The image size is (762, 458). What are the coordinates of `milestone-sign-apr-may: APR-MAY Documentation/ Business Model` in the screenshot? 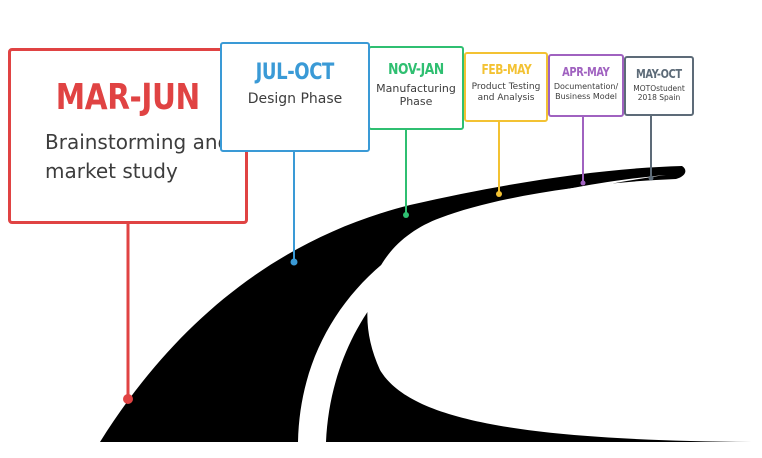 It's located at (586, 85).